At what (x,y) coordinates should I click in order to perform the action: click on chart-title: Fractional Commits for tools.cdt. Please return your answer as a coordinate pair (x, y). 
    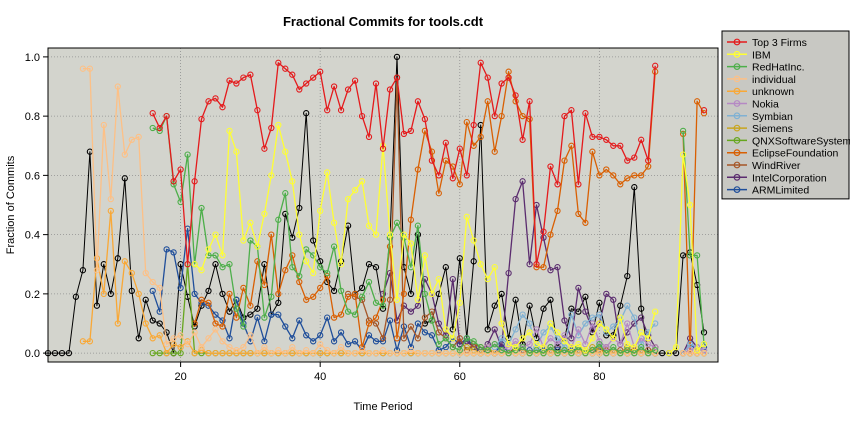
    Looking at the image, I should click on (383, 21).